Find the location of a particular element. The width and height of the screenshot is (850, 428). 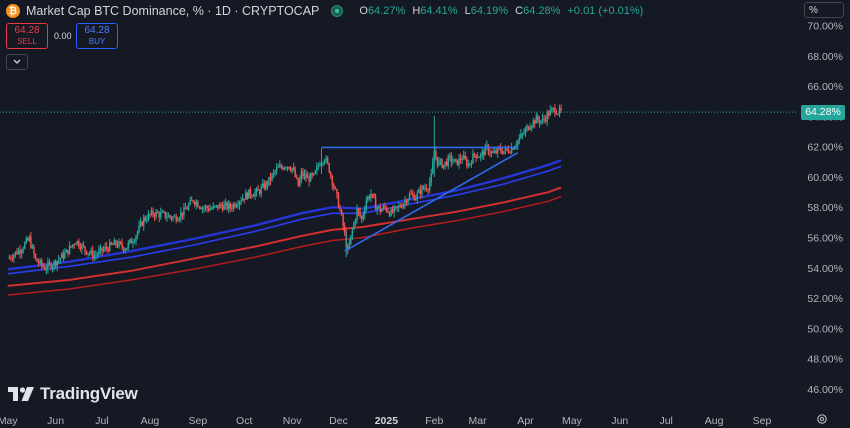

sell-button: 64.28 SELL is located at coordinates (27, 36).